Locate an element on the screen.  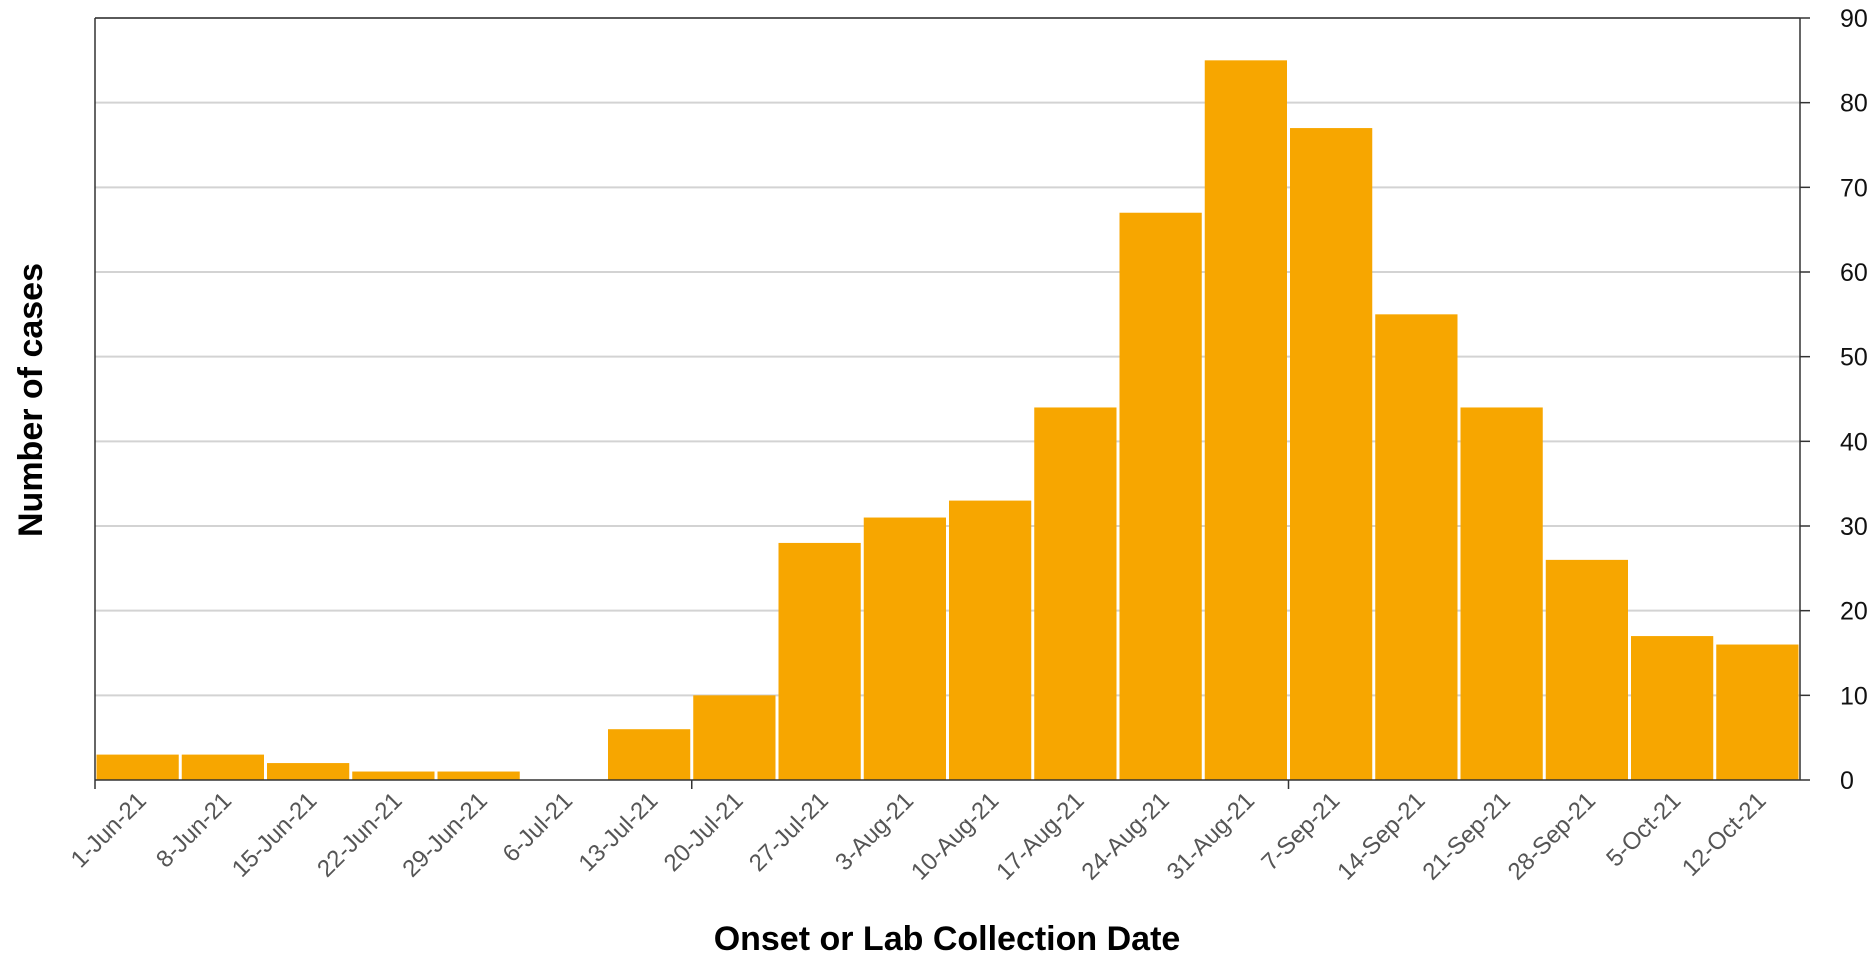
x-tick-label: 20-Jul-21 is located at coordinates (704, 832).